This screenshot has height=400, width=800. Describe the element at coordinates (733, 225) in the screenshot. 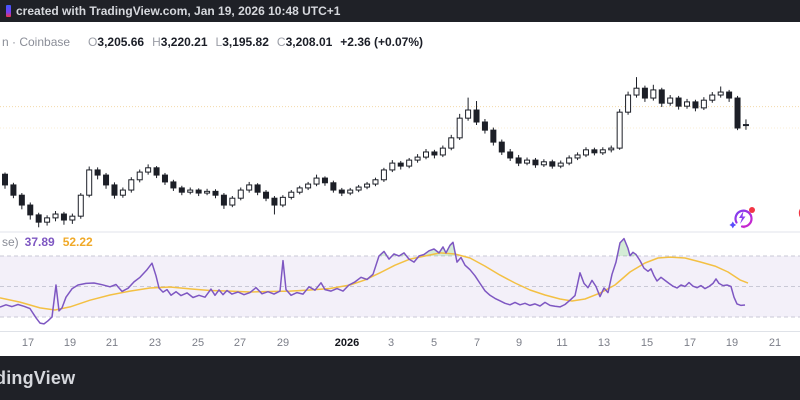

I see `blue-sparkle-icon` at that location.